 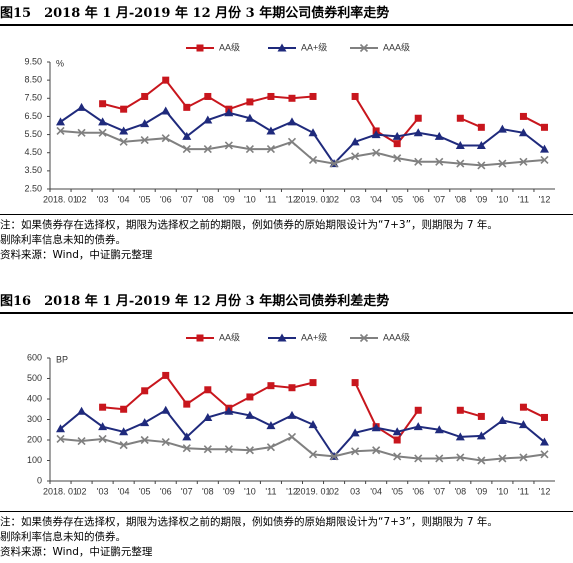 What do you see at coordinates (60, 63) in the screenshot?
I see `unit-label: %` at bounding box center [60, 63].